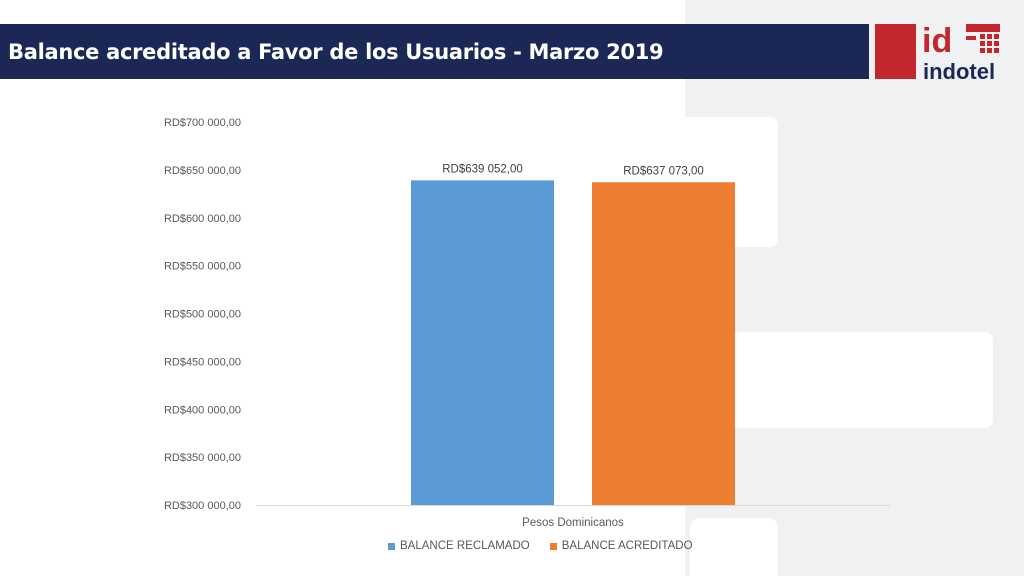 The height and width of the screenshot is (576, 1024). I want to click on y-tick-label: RD$550 000,00, so click(202, 267).